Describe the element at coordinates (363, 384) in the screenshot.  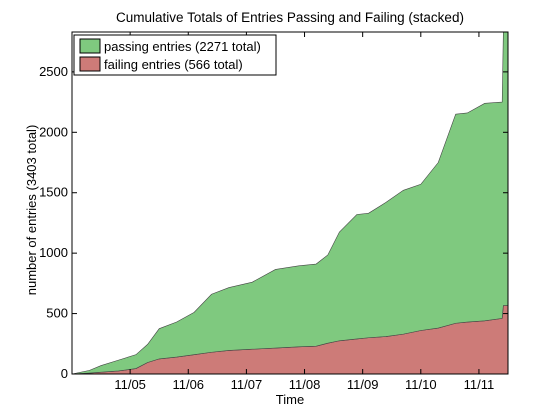
I see `x-tick-label: 11/09` at that location.